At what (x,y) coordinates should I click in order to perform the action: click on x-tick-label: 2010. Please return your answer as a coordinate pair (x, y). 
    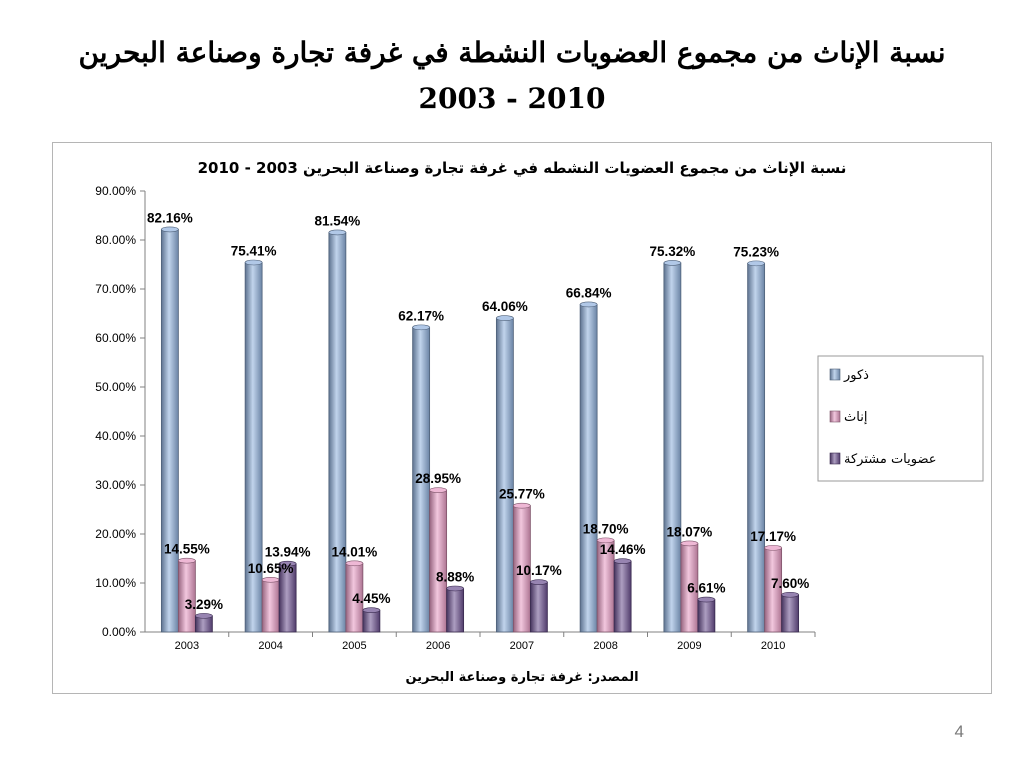
    Looking at the image, I should click on (773, 646).